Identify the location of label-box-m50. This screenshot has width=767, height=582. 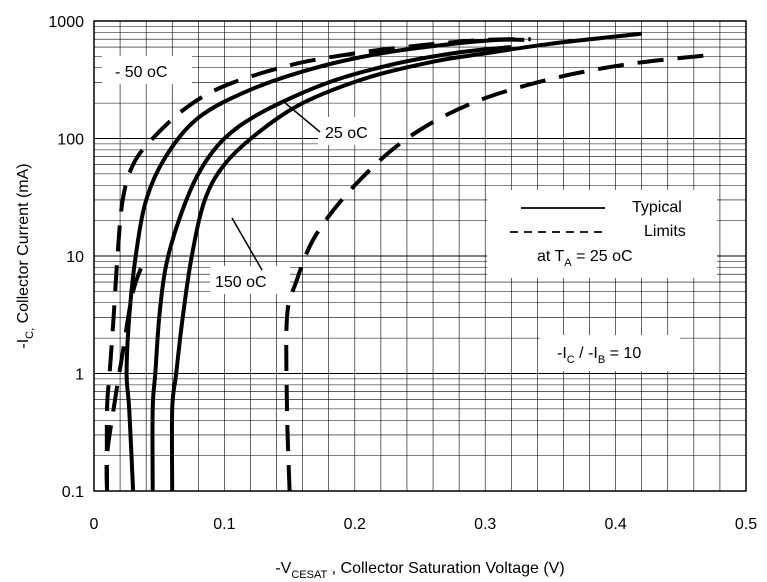
(147, 70).